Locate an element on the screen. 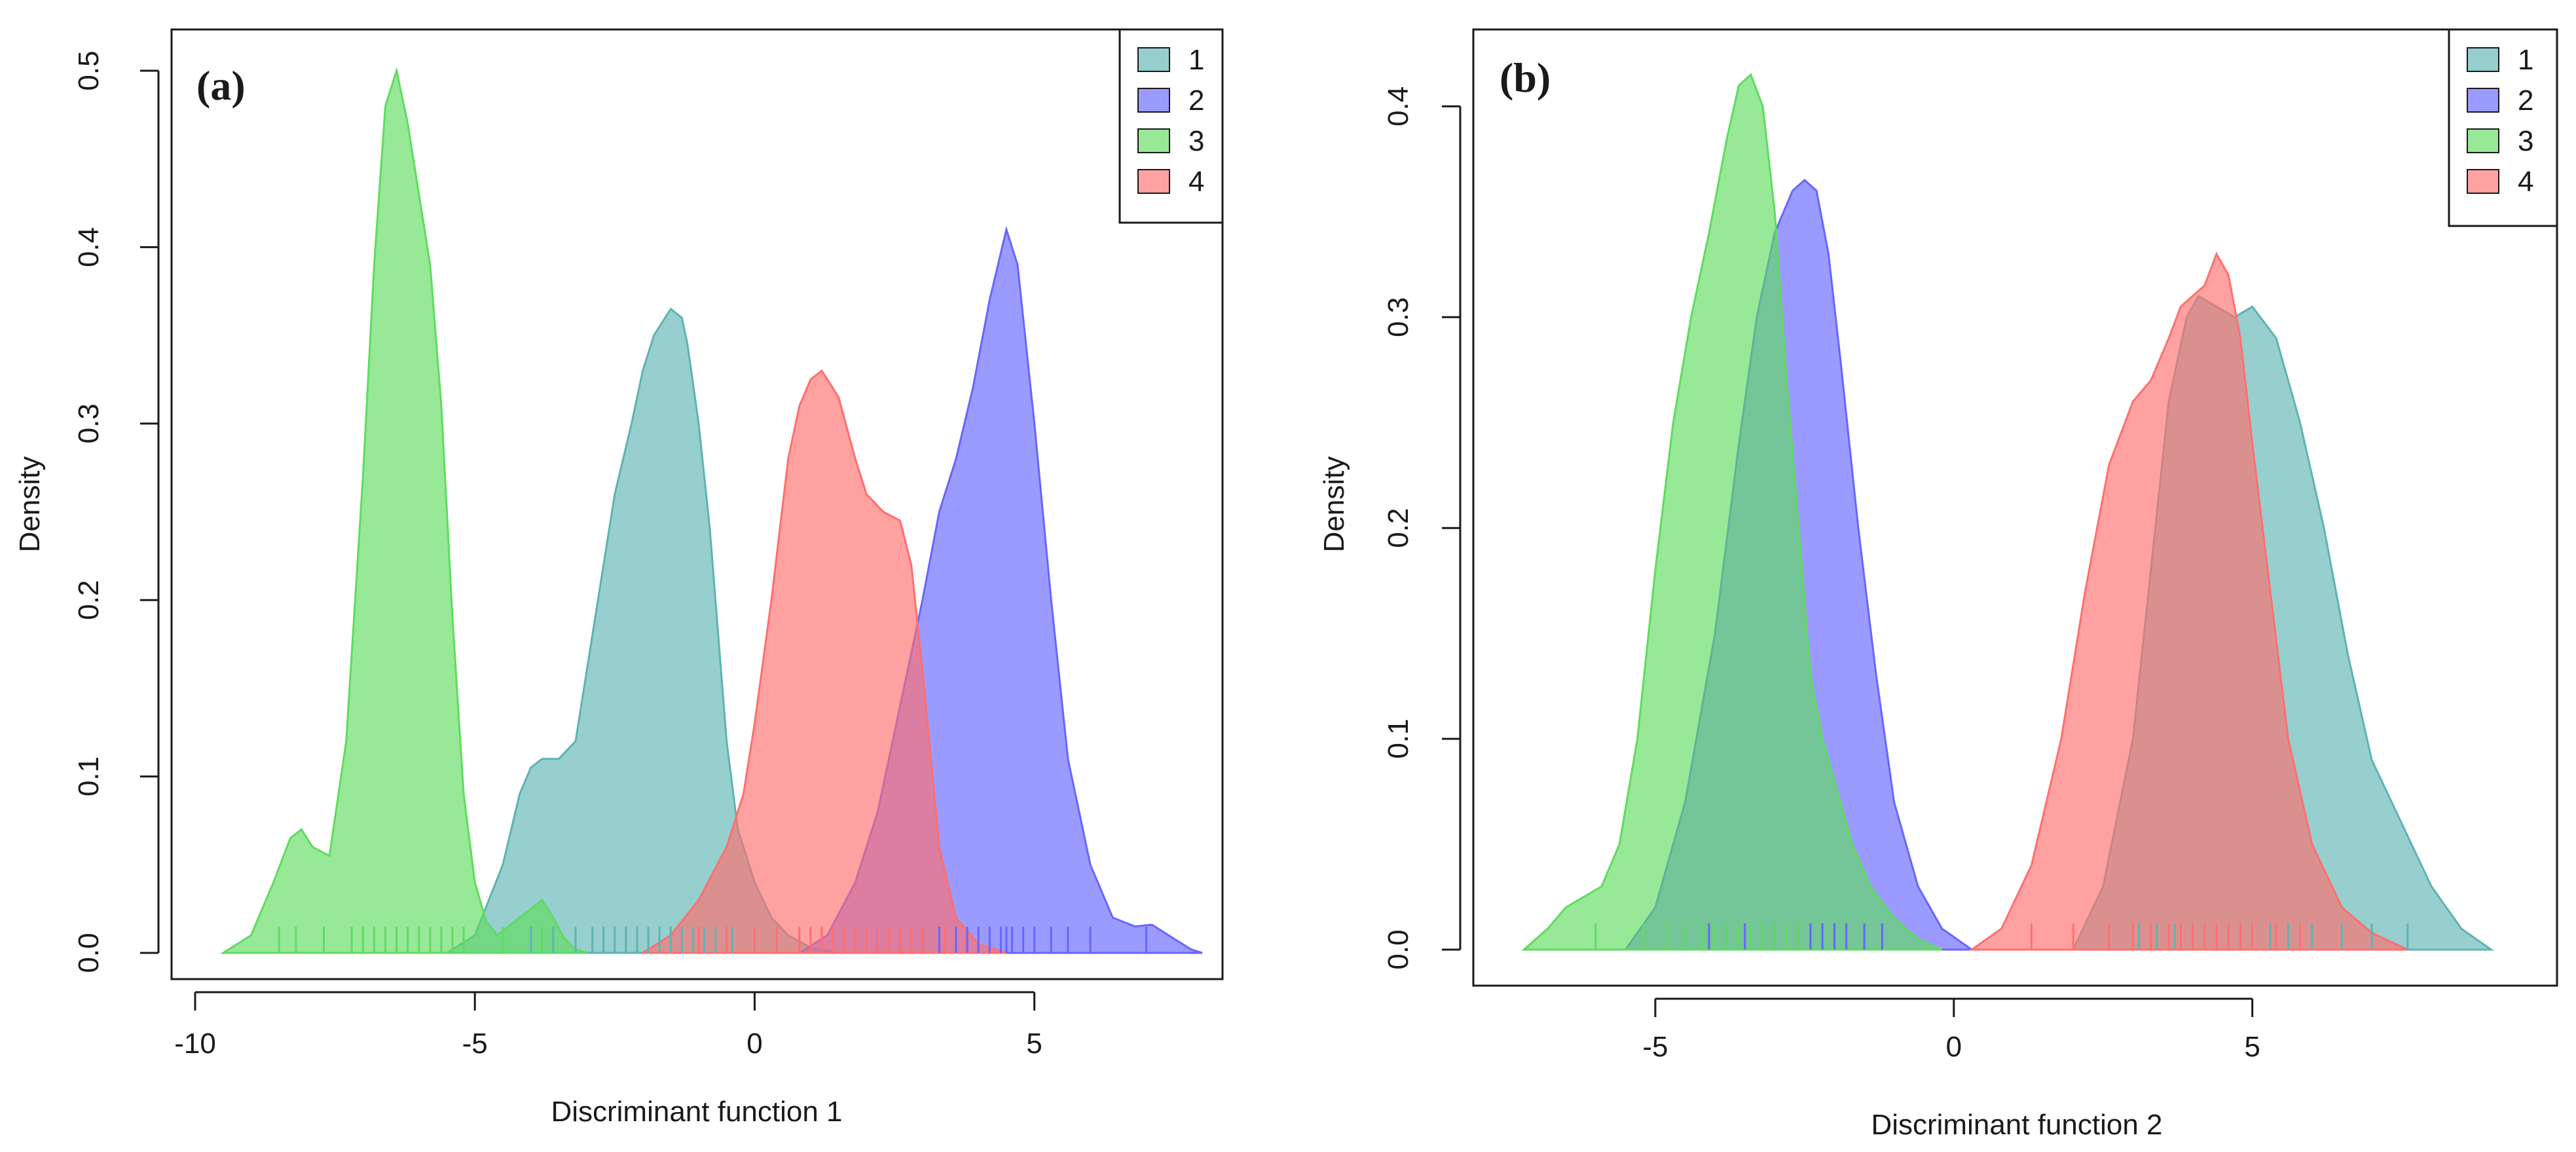 The image size is (2576, 1152). x-tick-label-b-2: 5 is located at coordinates (2252, 1047).